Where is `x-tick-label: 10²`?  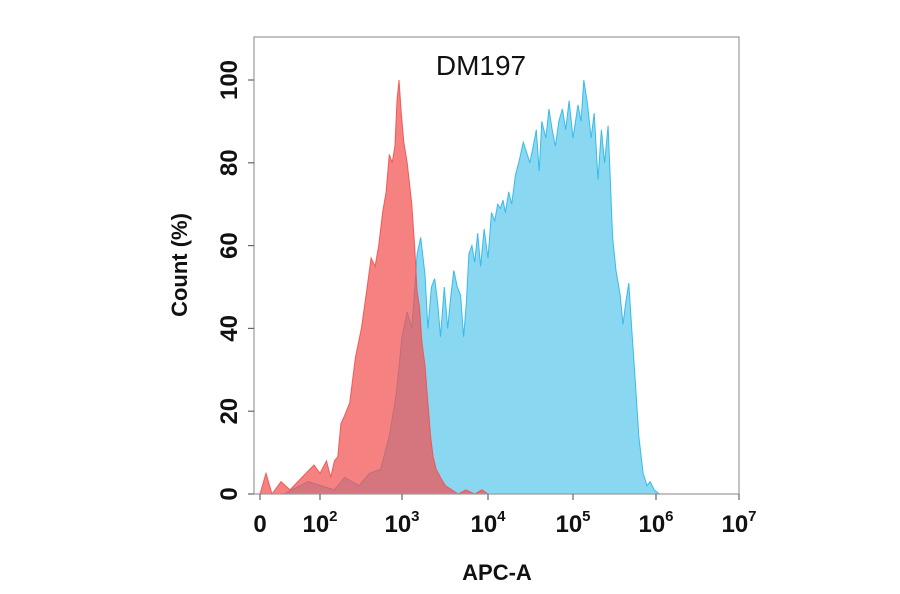 x-tick-label: 10² is located at coordinates (319, 523).